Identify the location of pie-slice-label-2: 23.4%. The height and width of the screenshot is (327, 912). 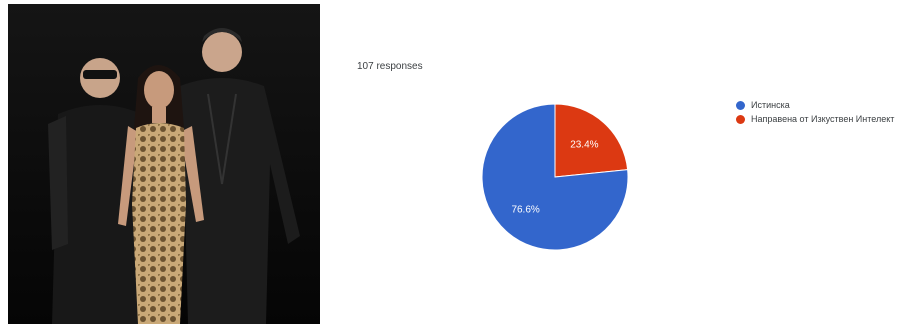
(584, 145).